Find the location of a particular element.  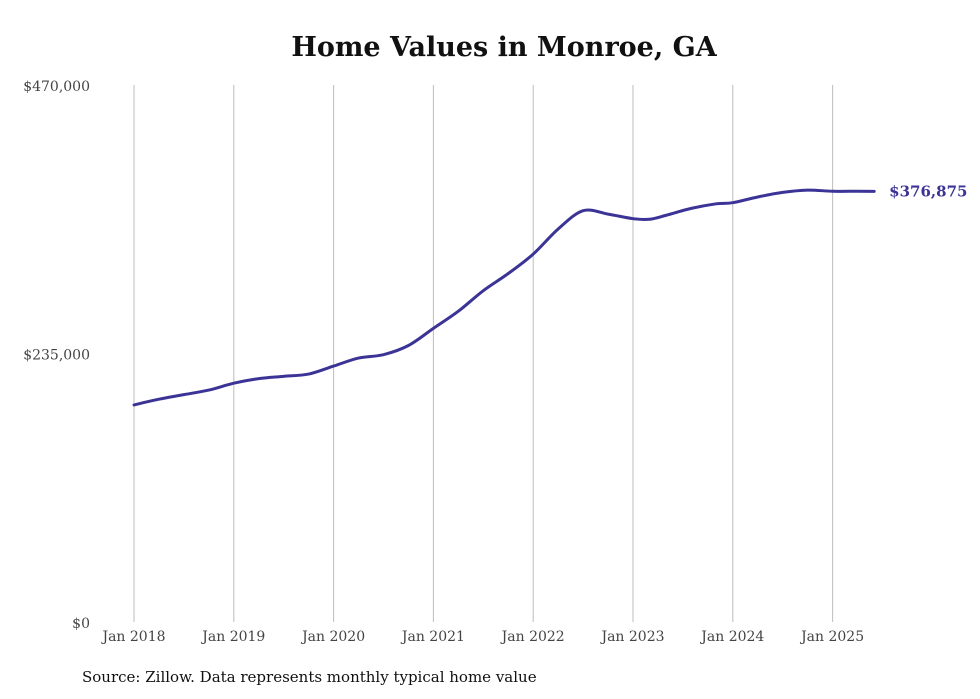

chart-title: Home Values in Monroe, GA is located at coordinates (504, 47).